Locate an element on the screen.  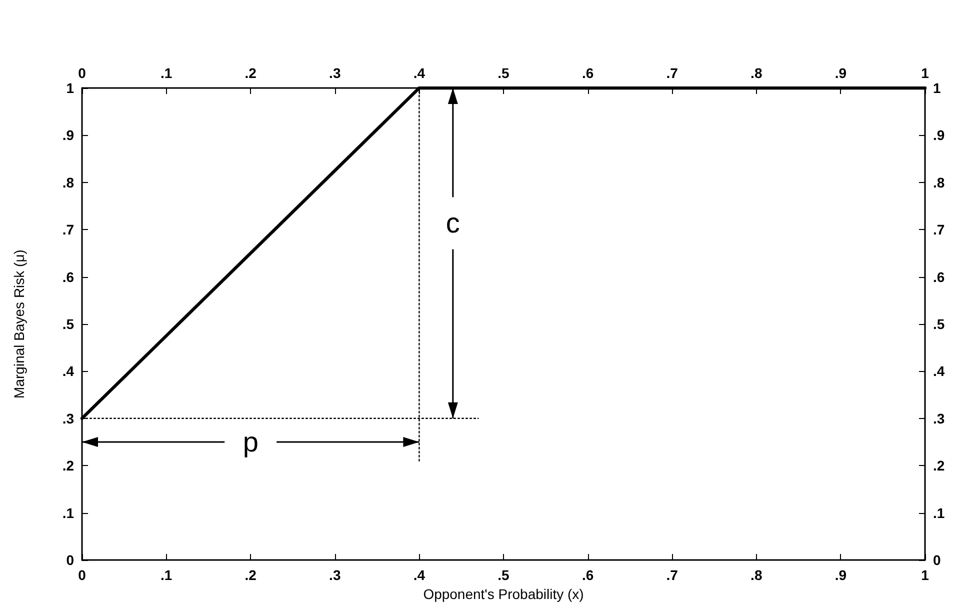
y2-tick-label: .4 is located at coordinates (939, 371).